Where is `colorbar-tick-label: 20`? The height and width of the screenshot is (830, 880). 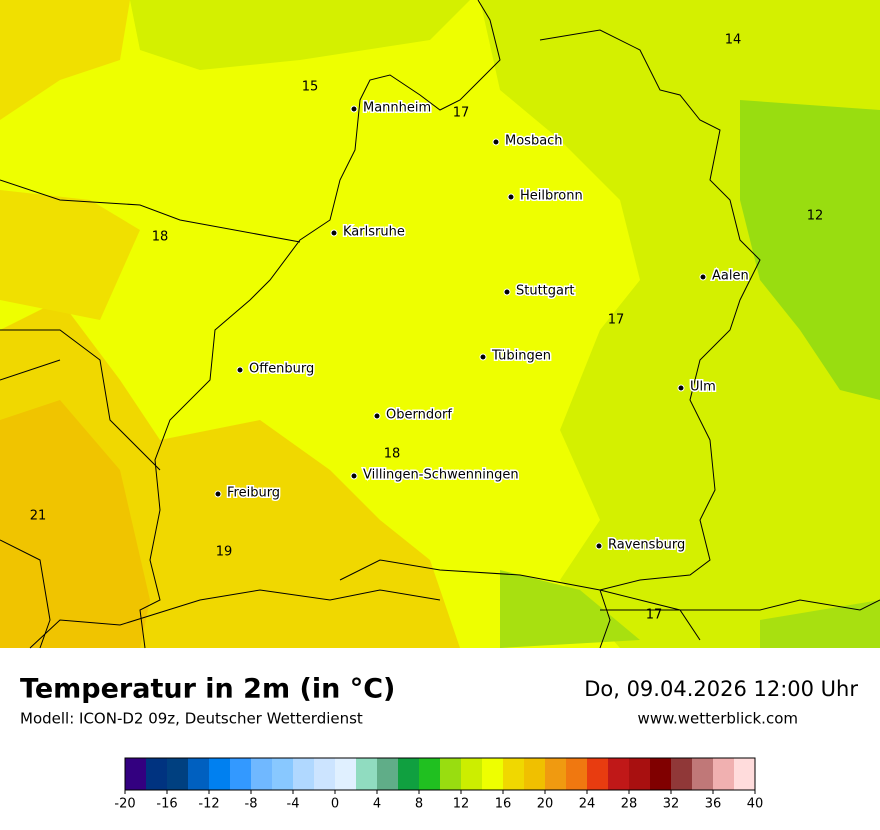 colorbar-tick-label: 20 is located at coordinates (545, 804).